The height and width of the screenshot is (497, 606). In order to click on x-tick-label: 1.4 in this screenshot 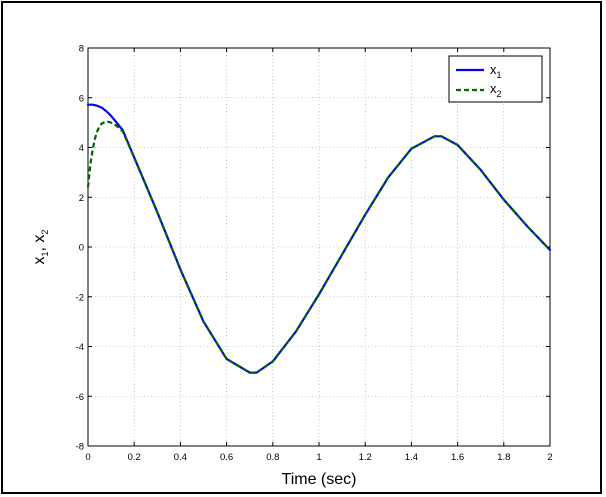, I will do `click(411, 457)`.